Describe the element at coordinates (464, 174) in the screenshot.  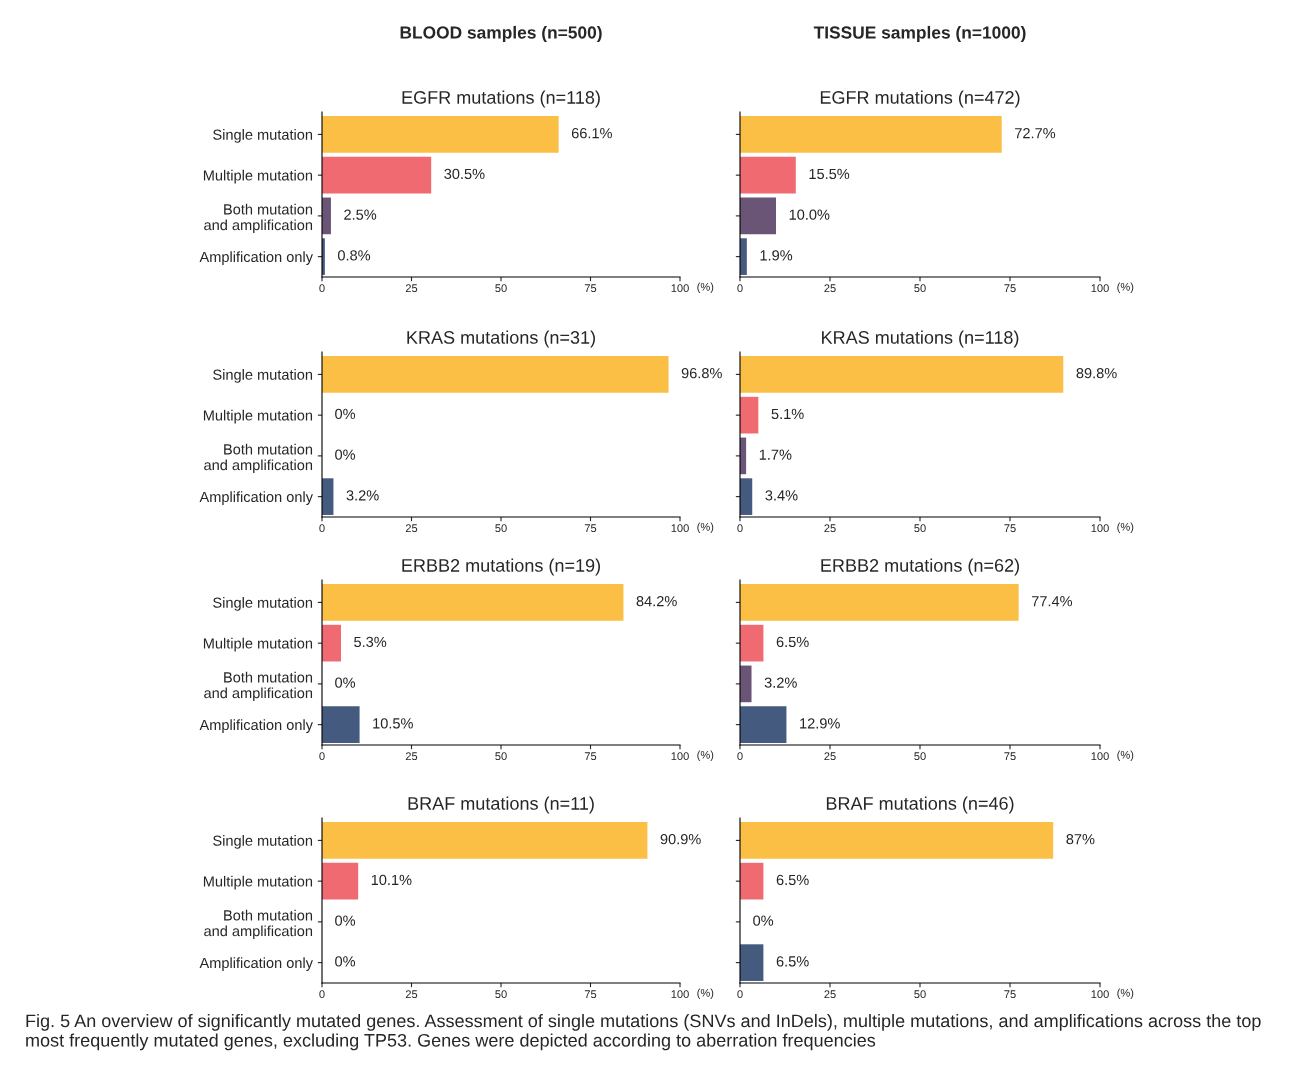
I see `data-label: 30.5%` at that location.